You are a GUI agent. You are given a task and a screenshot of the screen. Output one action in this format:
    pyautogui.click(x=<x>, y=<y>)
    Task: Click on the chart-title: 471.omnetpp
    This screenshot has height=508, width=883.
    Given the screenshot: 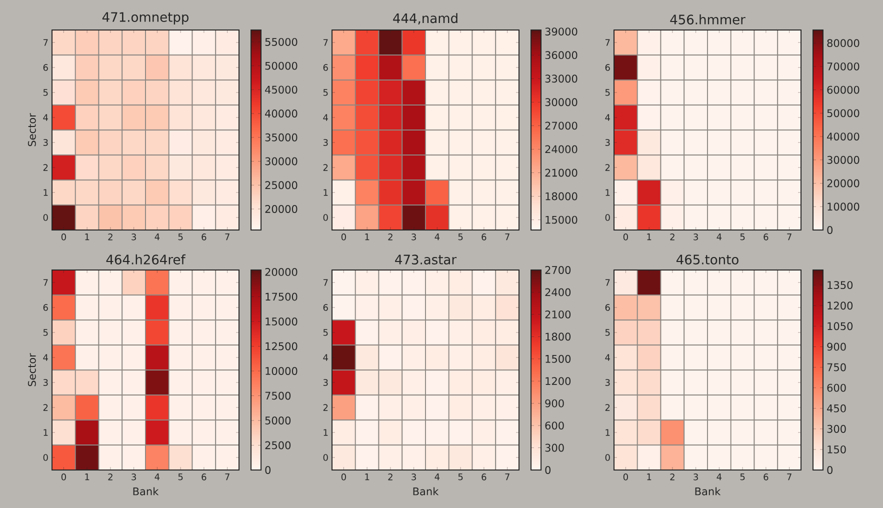 What is the action you would take?
    pyautogui.click(x=145, y=18)
    